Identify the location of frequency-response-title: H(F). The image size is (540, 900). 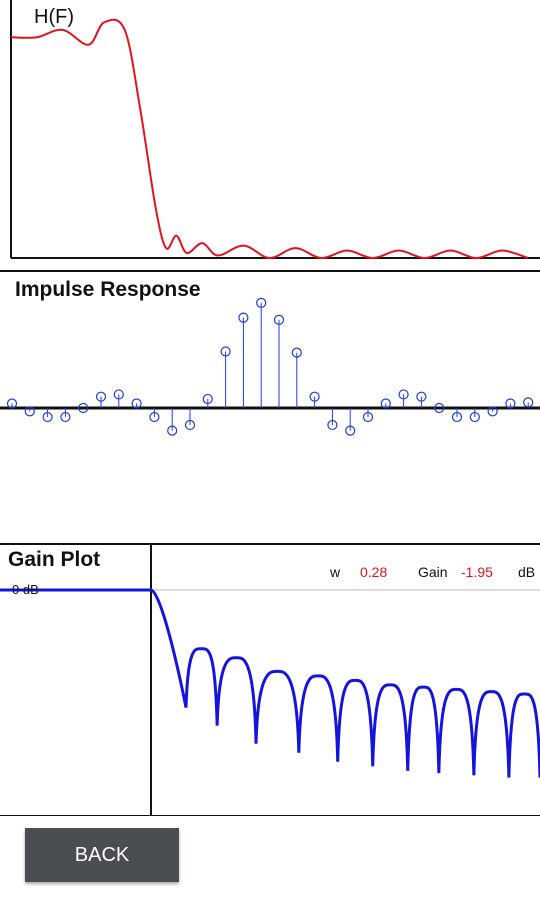
(54, 17).